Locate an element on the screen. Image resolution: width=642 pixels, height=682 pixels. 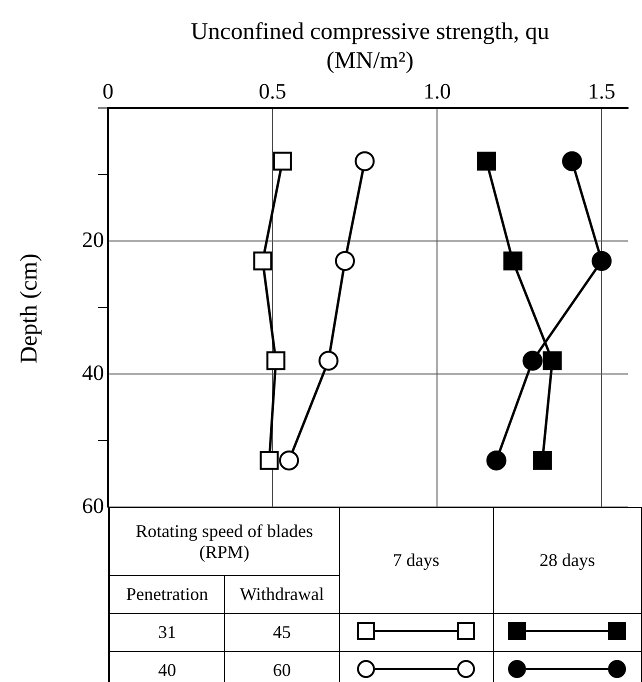
x-tick-label: 0 is located at coordinates (108, 91).